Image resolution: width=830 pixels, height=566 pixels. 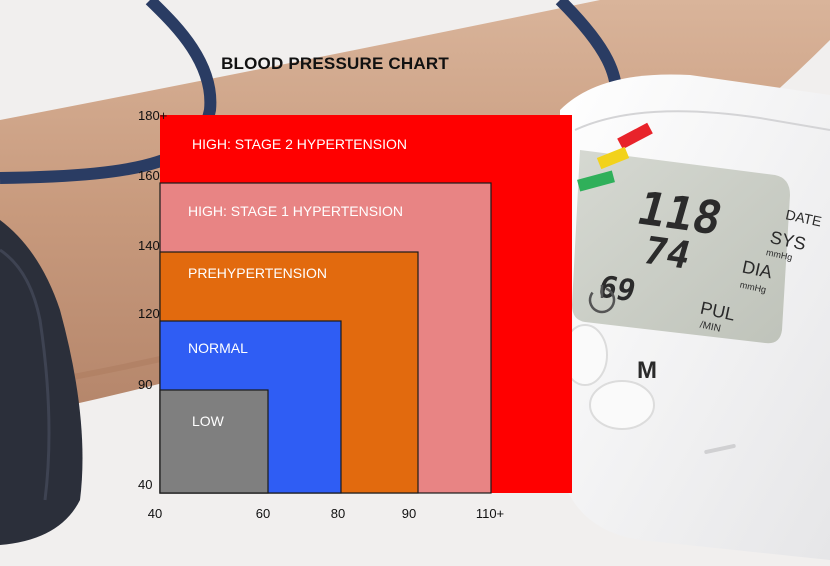 What do you see at coordinates (635, 136) in the screenshot?
I see `status-bar-red` at bounding box center [635, 136].